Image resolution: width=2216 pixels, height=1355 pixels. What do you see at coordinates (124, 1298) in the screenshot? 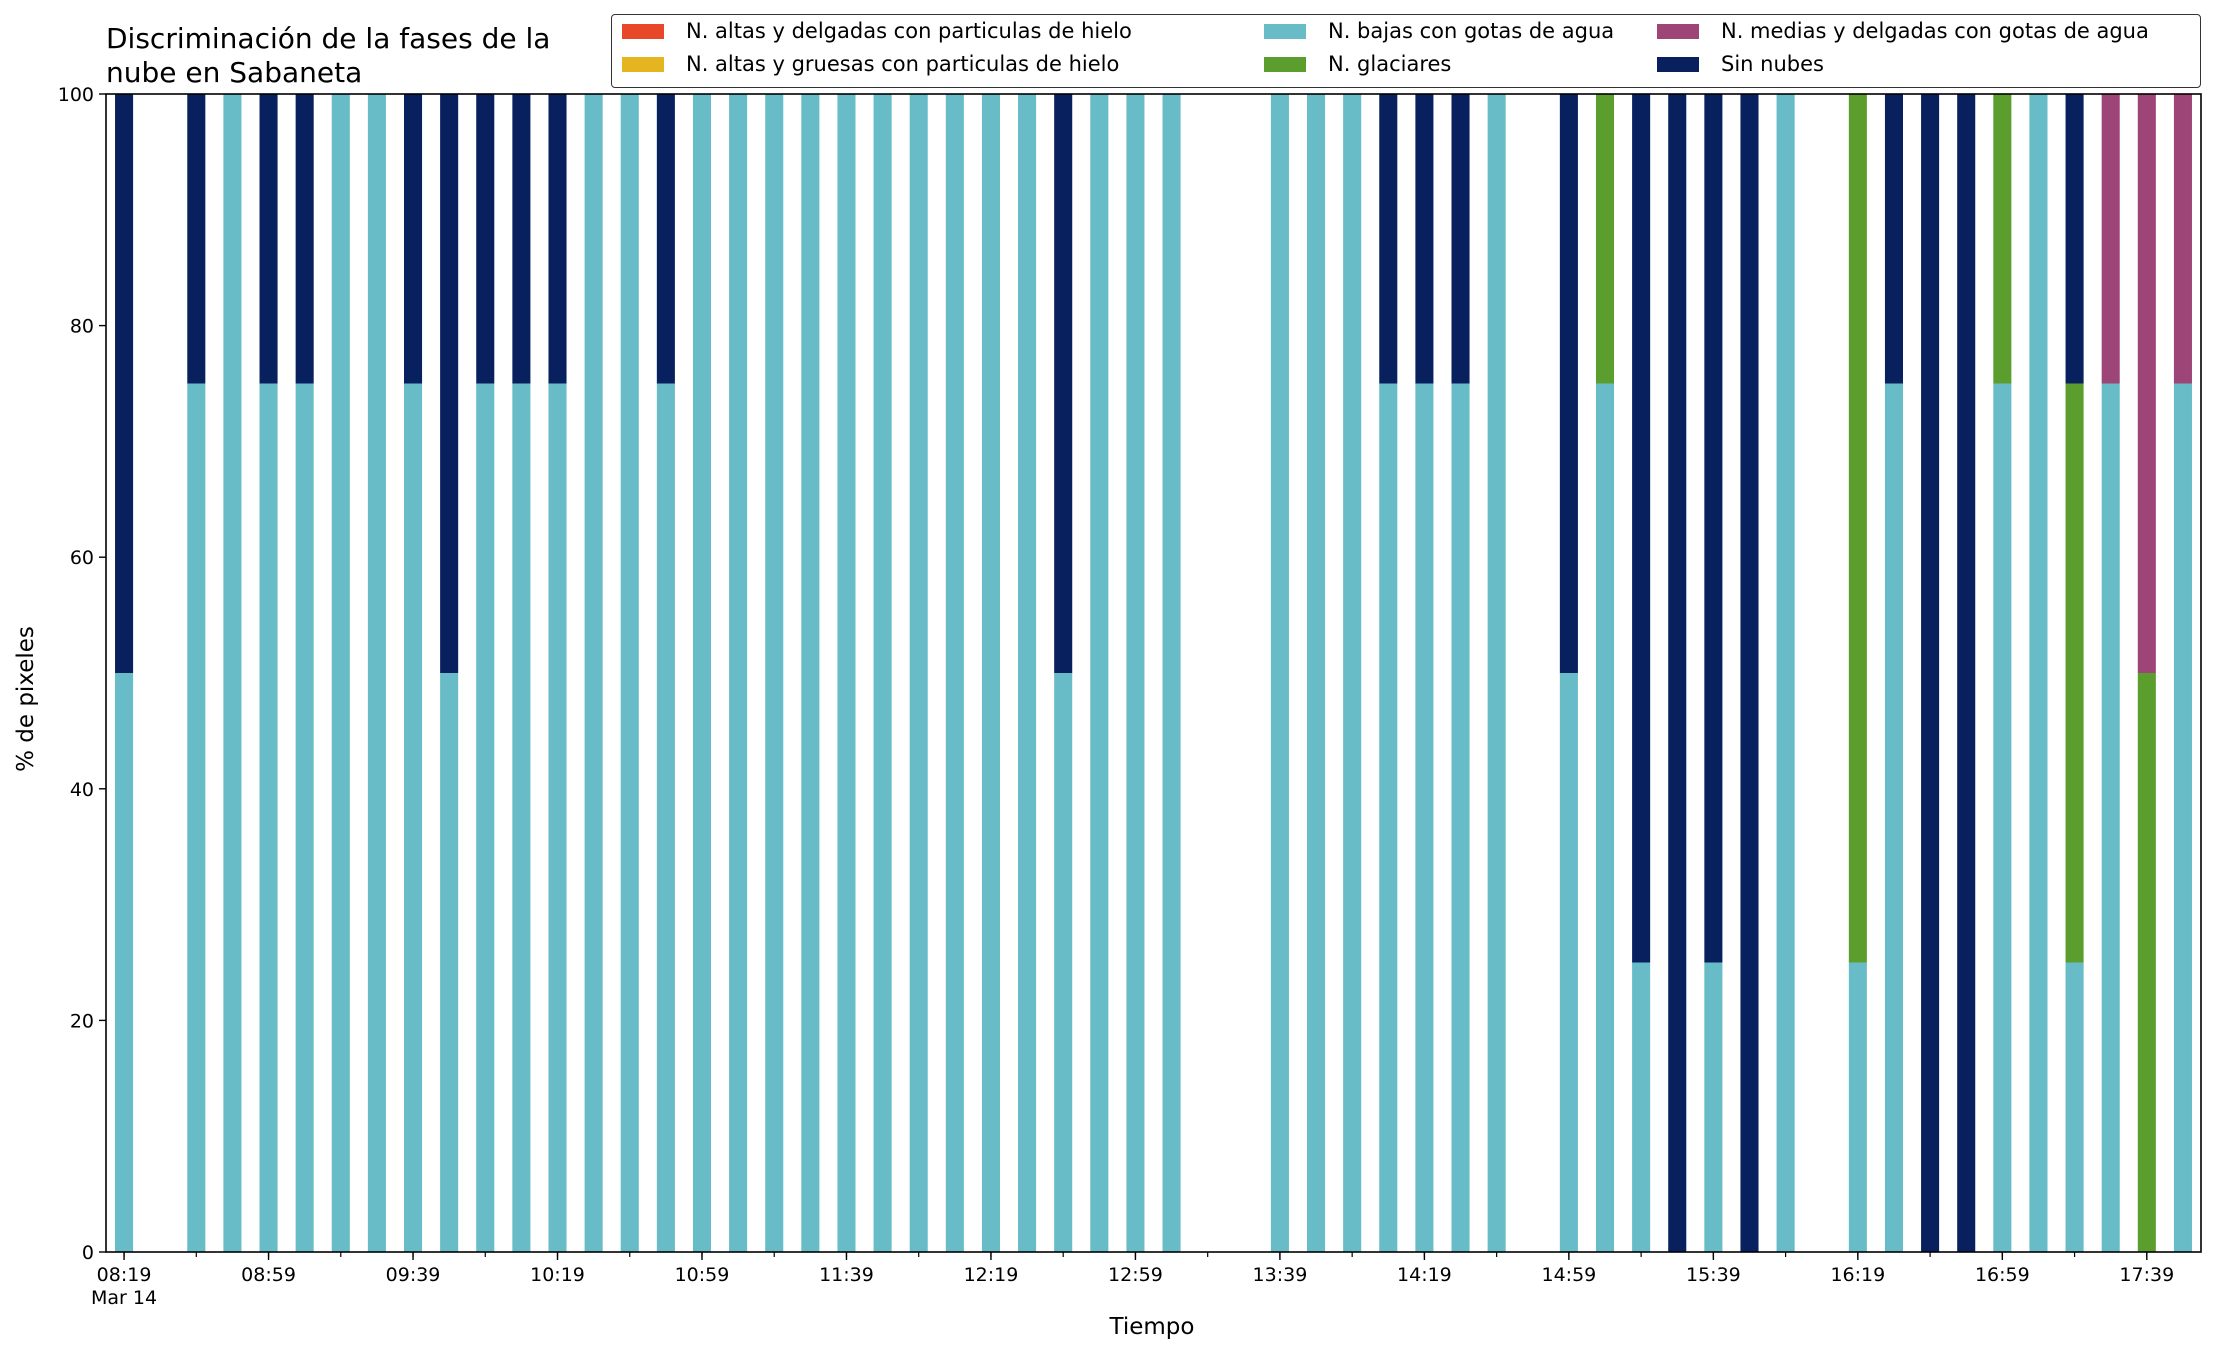
I see `x-tick-sublabel: Mar 14` at bounding box center [124, 1298].